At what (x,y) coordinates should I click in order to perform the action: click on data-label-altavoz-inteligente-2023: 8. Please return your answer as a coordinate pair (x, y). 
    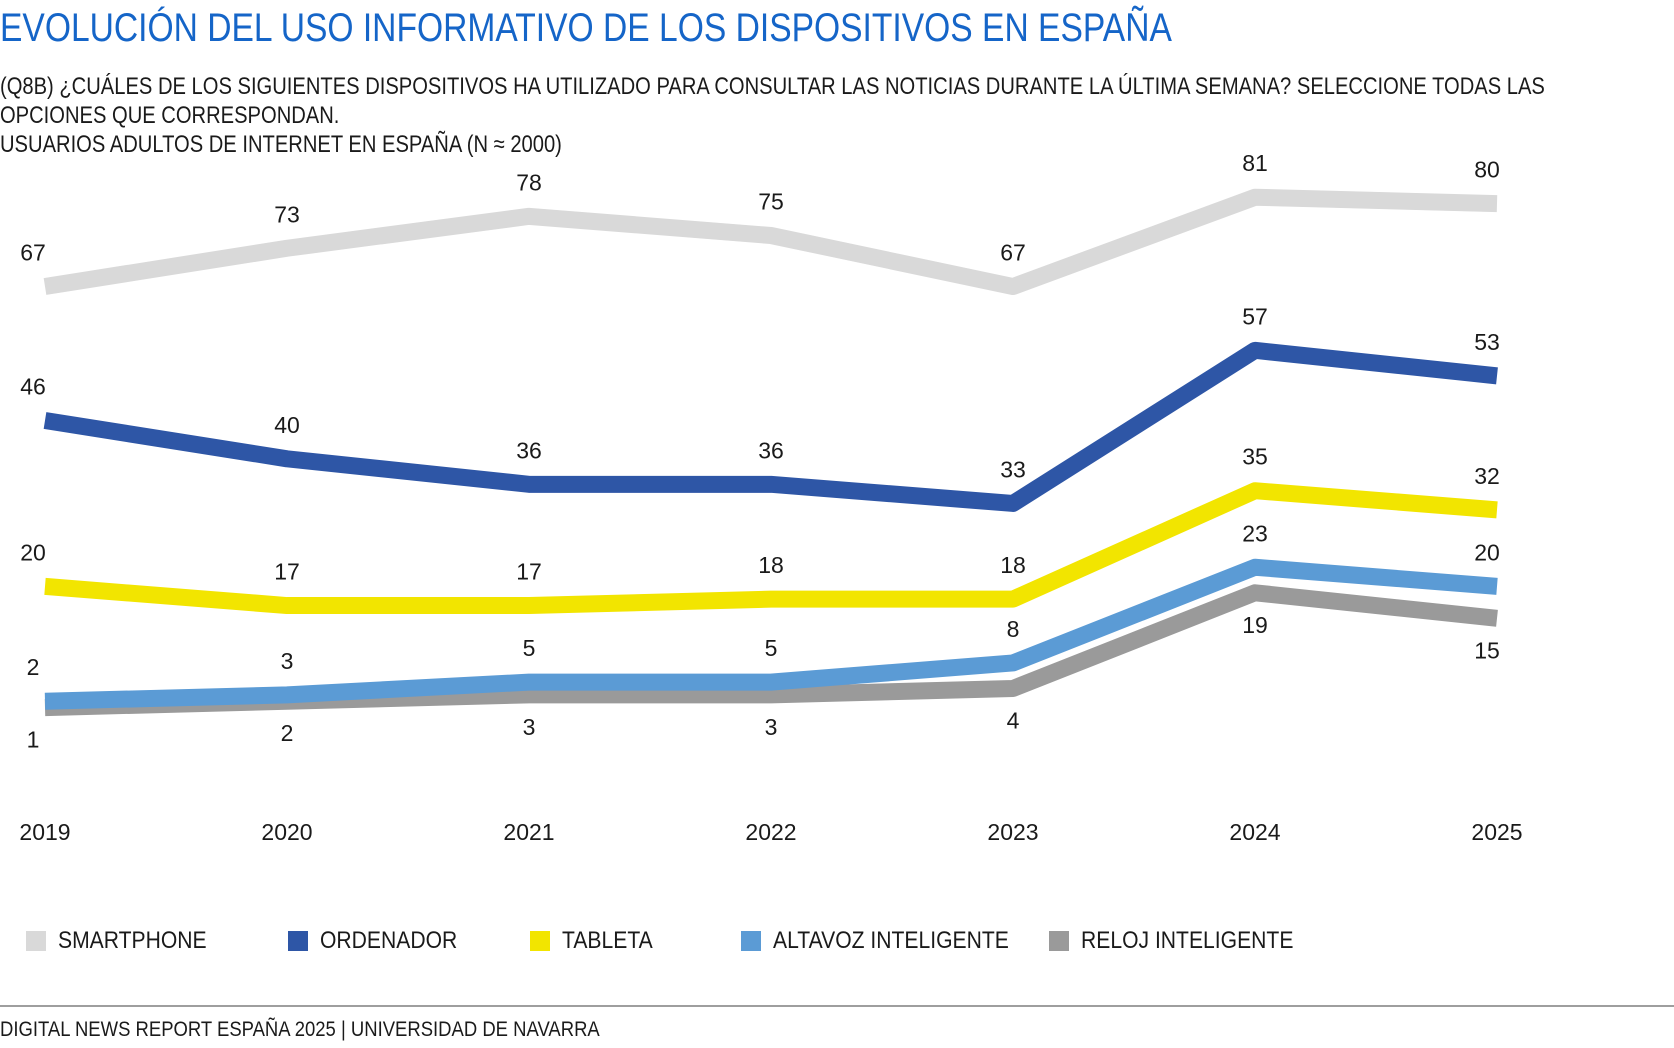
    Looking at the image, I should click on (1013, 629).